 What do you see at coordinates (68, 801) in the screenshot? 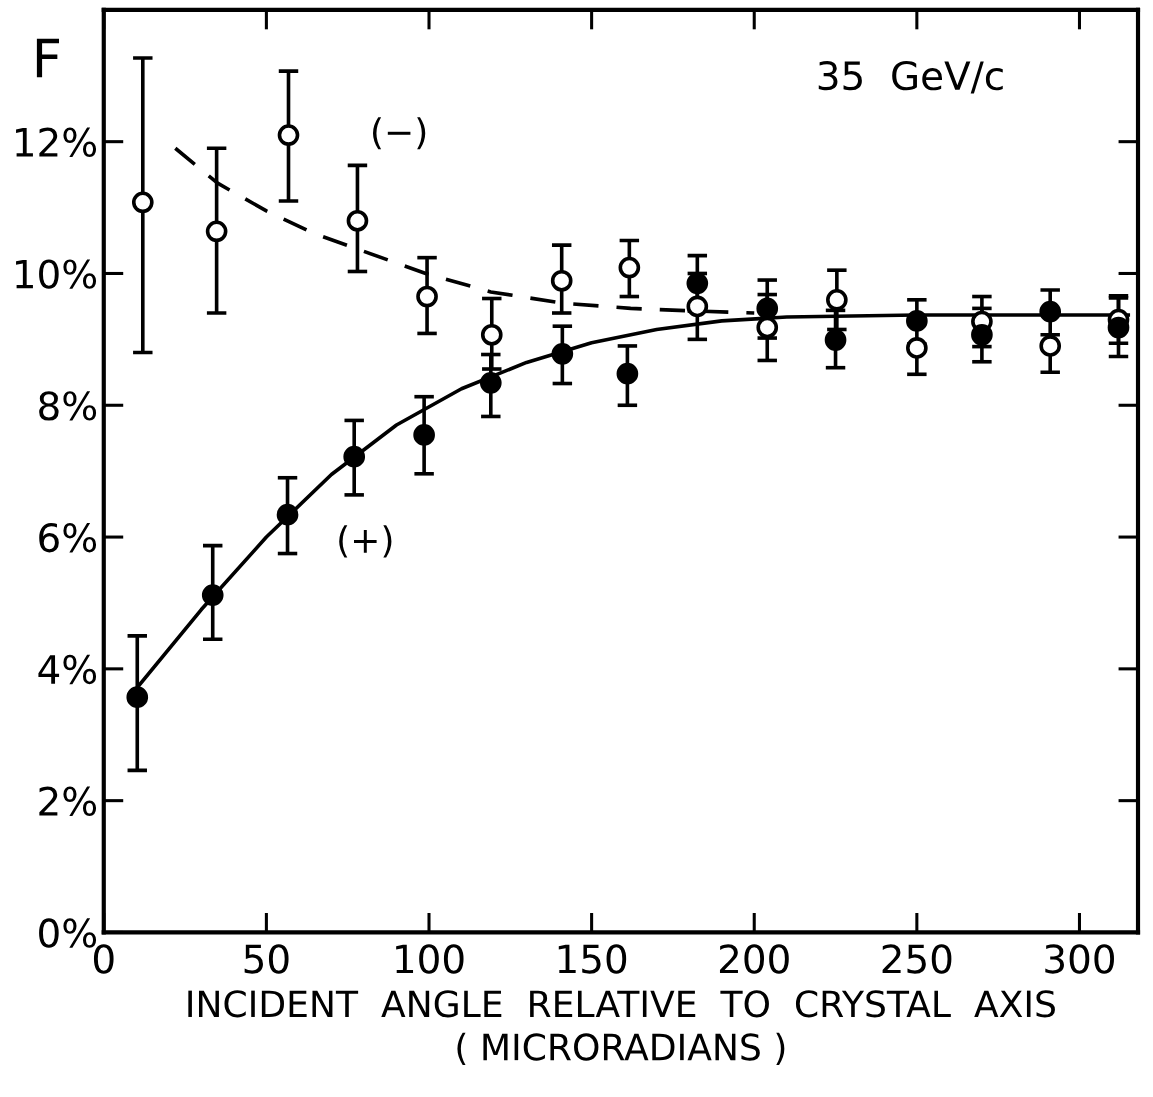
I see `y-tick-label: 2%` at bounding box center [68, 801].